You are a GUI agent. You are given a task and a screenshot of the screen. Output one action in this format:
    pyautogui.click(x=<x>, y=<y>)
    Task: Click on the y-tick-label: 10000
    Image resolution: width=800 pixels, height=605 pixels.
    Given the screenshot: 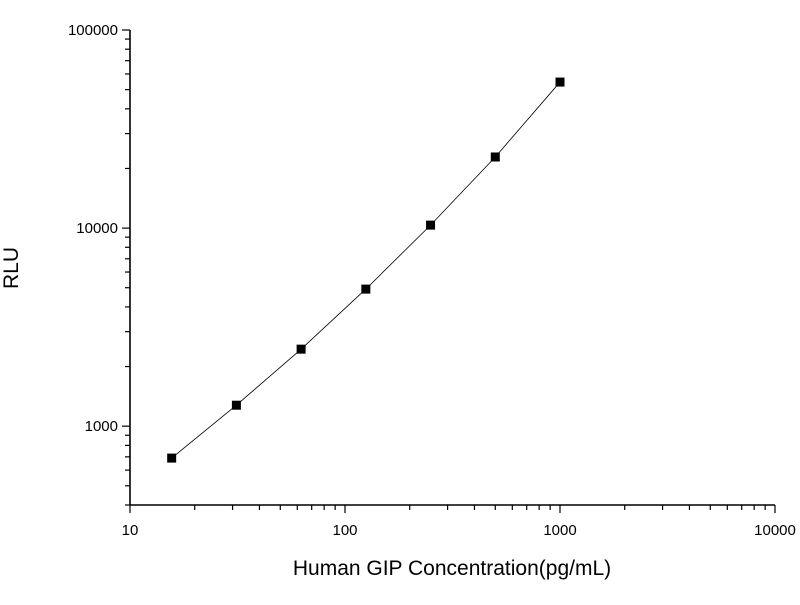 What is the action you would take?
    pyautogui.click(x=97, y=228)
    